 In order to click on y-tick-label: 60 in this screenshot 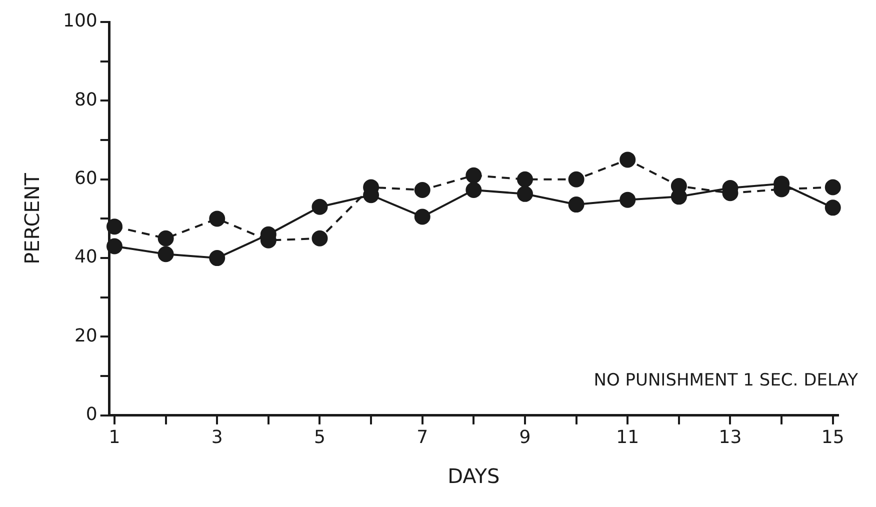, I will do `click(86, 179)`.